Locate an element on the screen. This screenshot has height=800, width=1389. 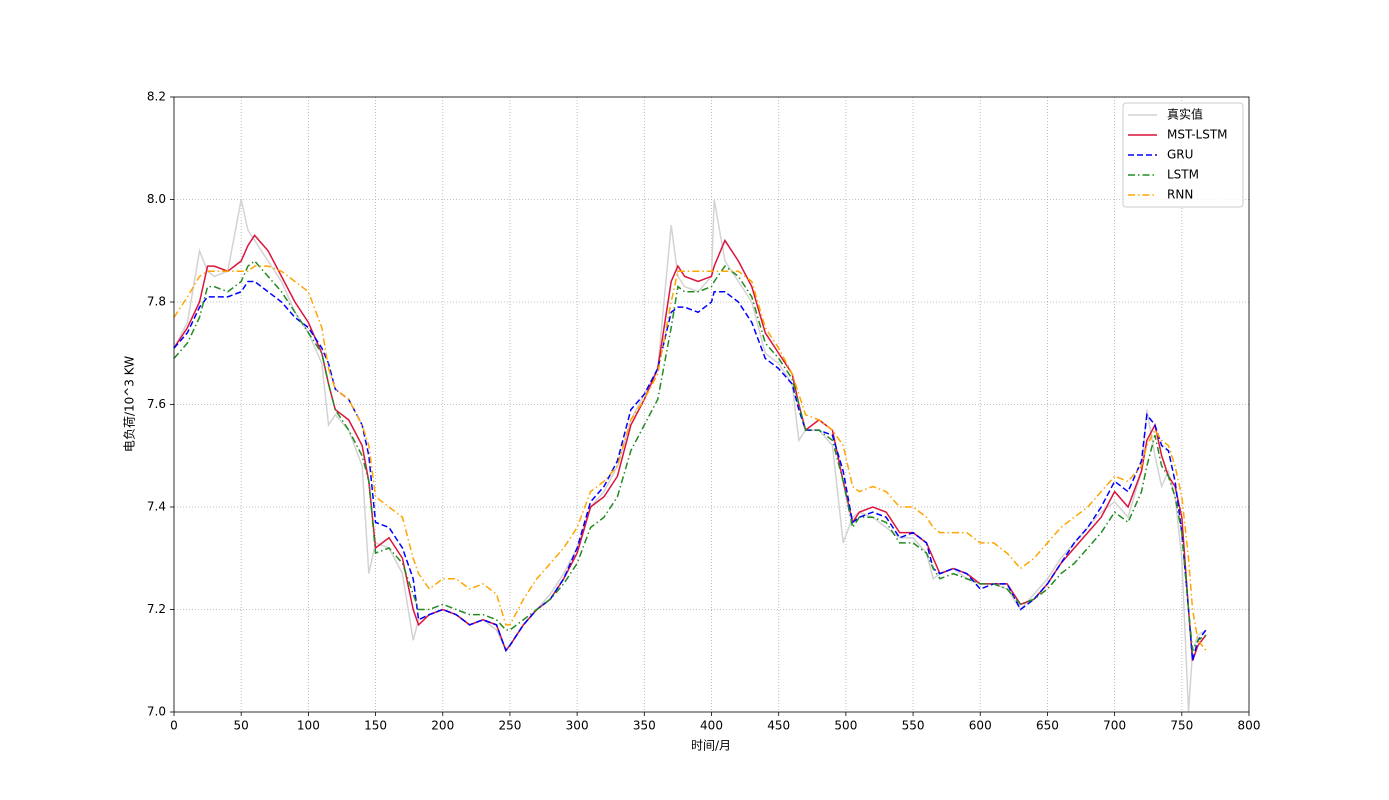
x-tick-label: 50 is located at coordinates (241, 726).